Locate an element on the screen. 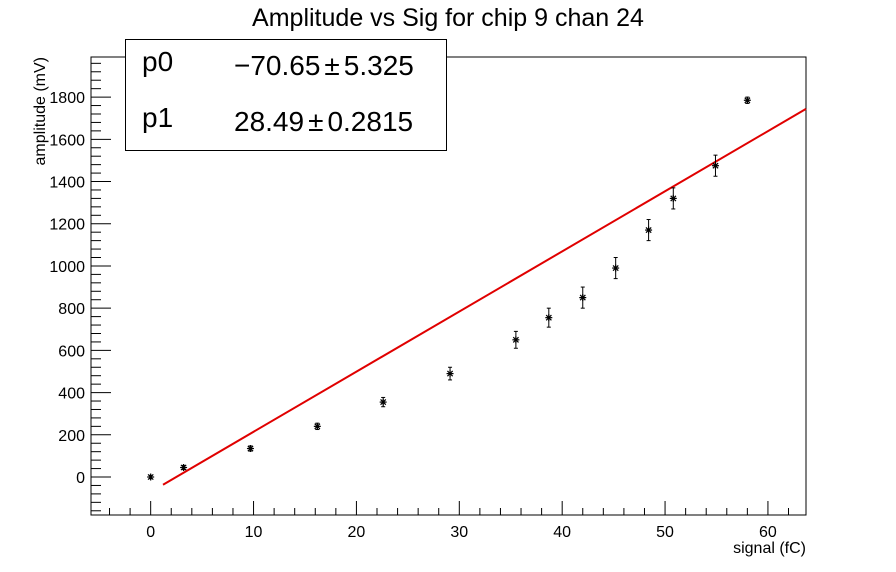 Image resolution: width=896 pixels, height=572 pixels. y-tick-label: 1400 is located at coordinates (67, 183).